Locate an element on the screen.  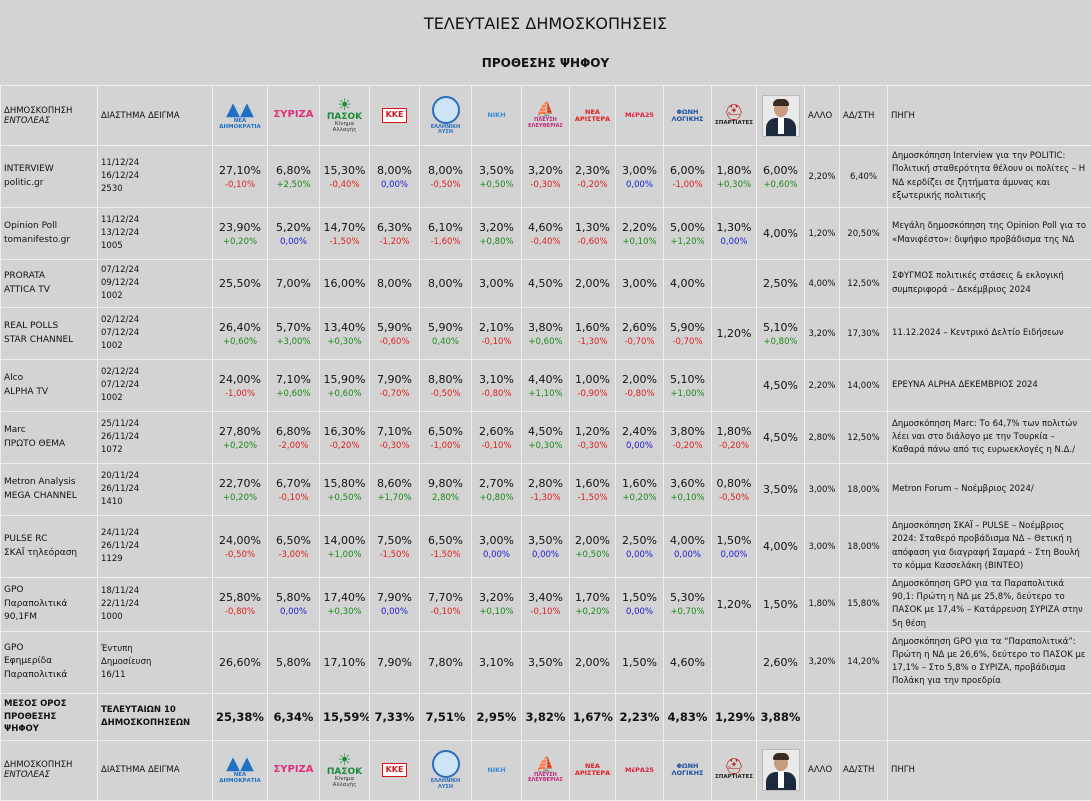
undecided-cell: 17,30% is located at coordinates (864, 334).